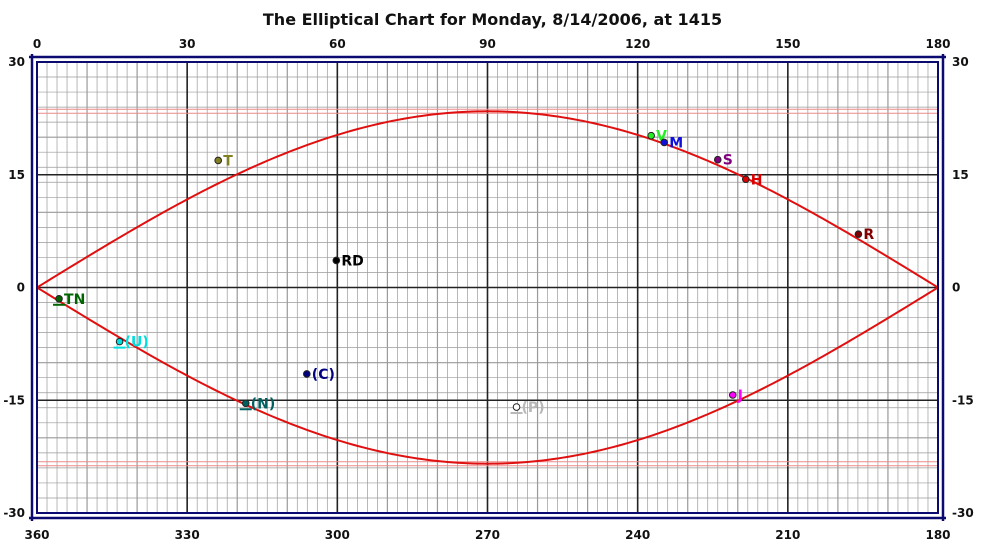 The height and width of the screenshot is (549, 985). I want to click on point-label: (N), so click(263, 404).